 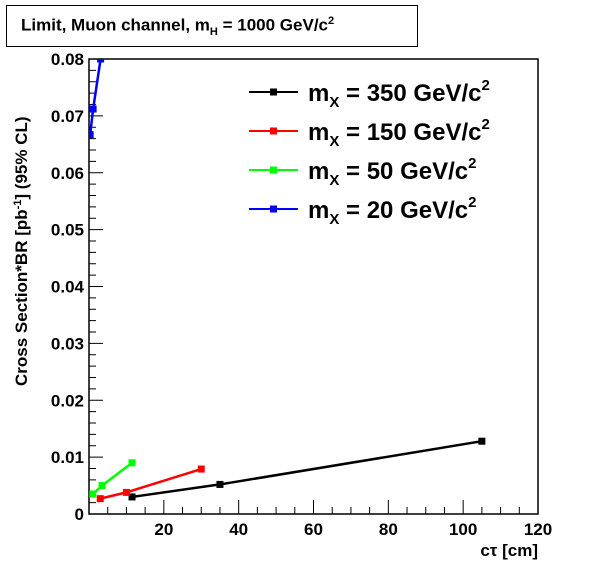 I want to click on x-axis-title: cτ [cm], so click(x=509, y=550).